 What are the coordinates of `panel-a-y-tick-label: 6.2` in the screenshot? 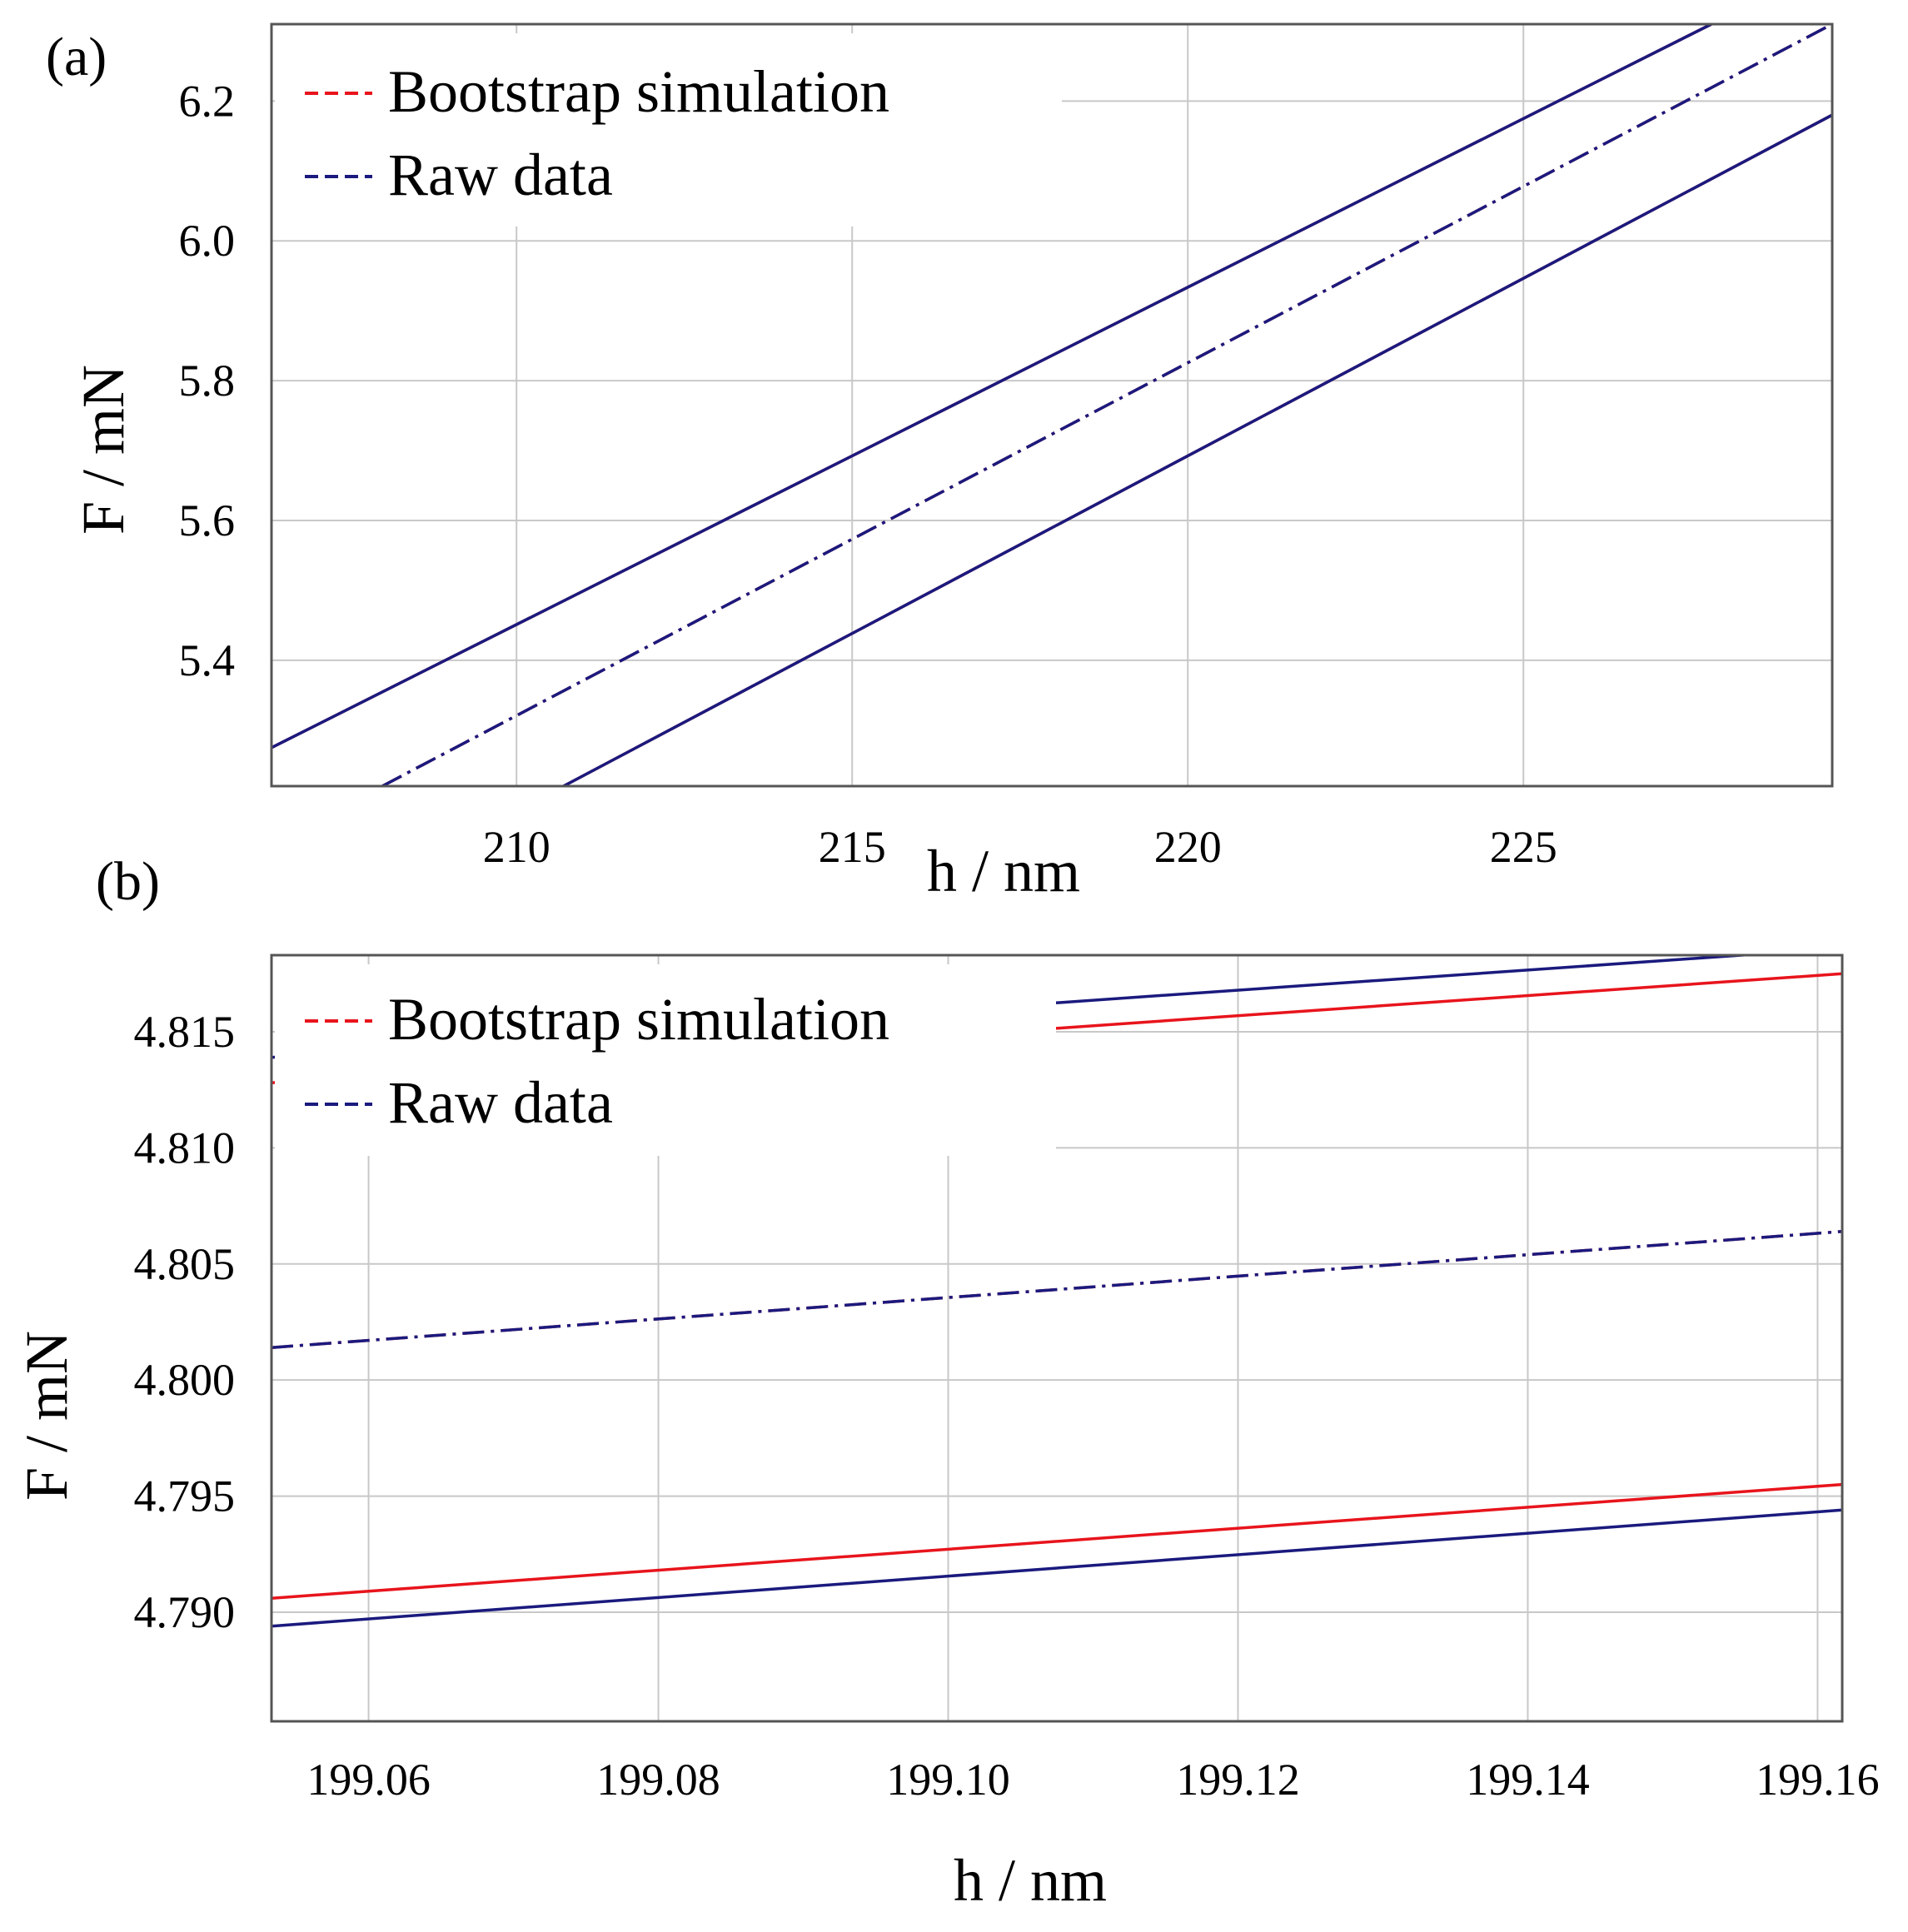 It's located at (207, 101).